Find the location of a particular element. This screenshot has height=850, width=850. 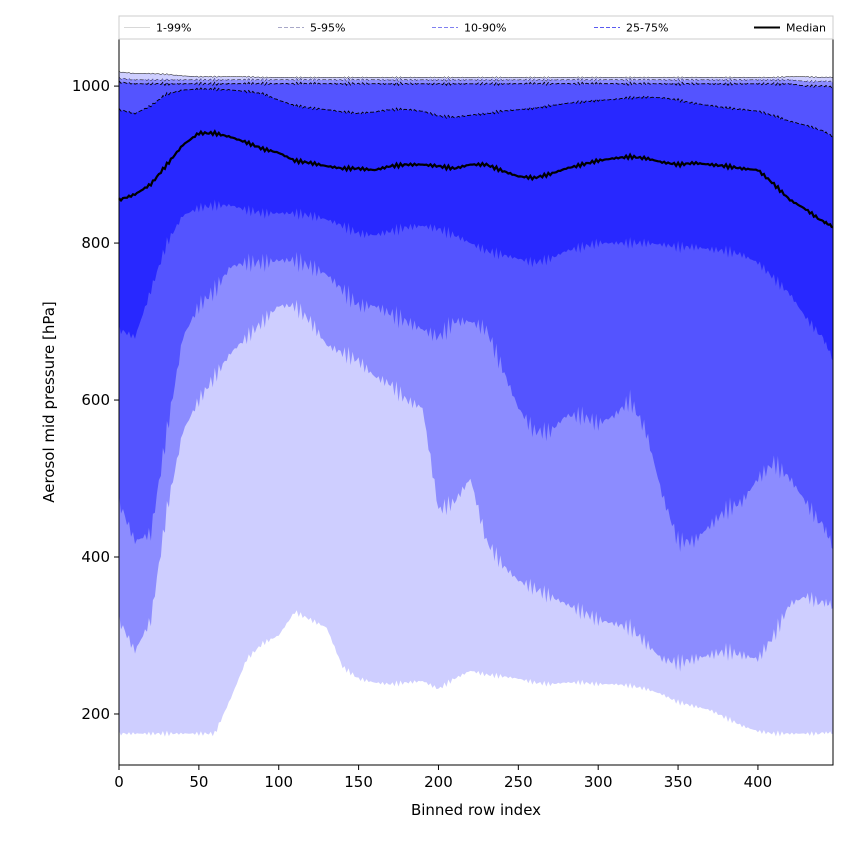

x-tick-label: 50 is located at coordinates (198, 782).